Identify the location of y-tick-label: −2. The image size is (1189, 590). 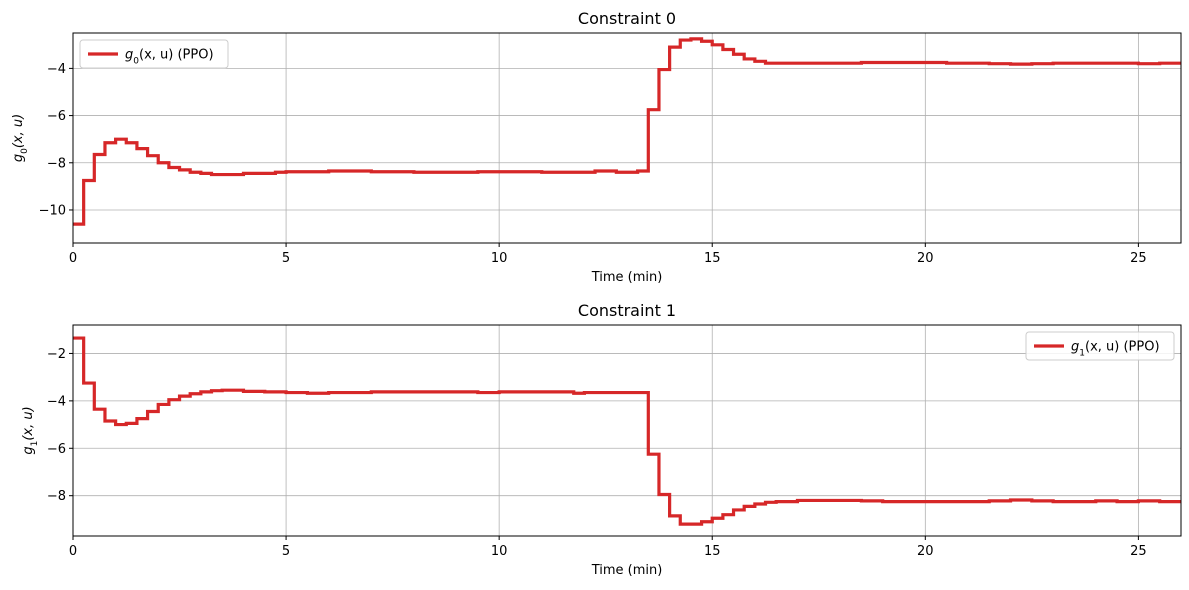
(56, 354).